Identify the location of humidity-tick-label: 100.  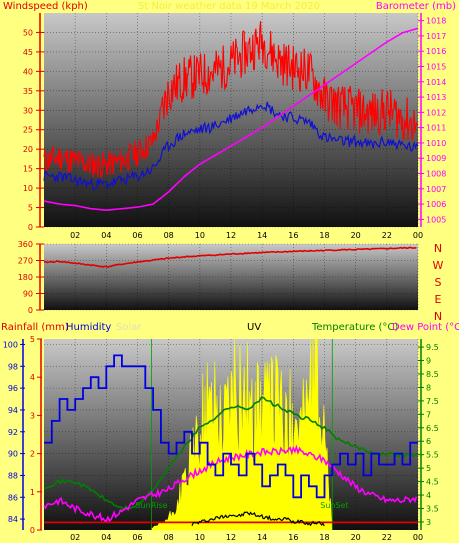
(10, 344).